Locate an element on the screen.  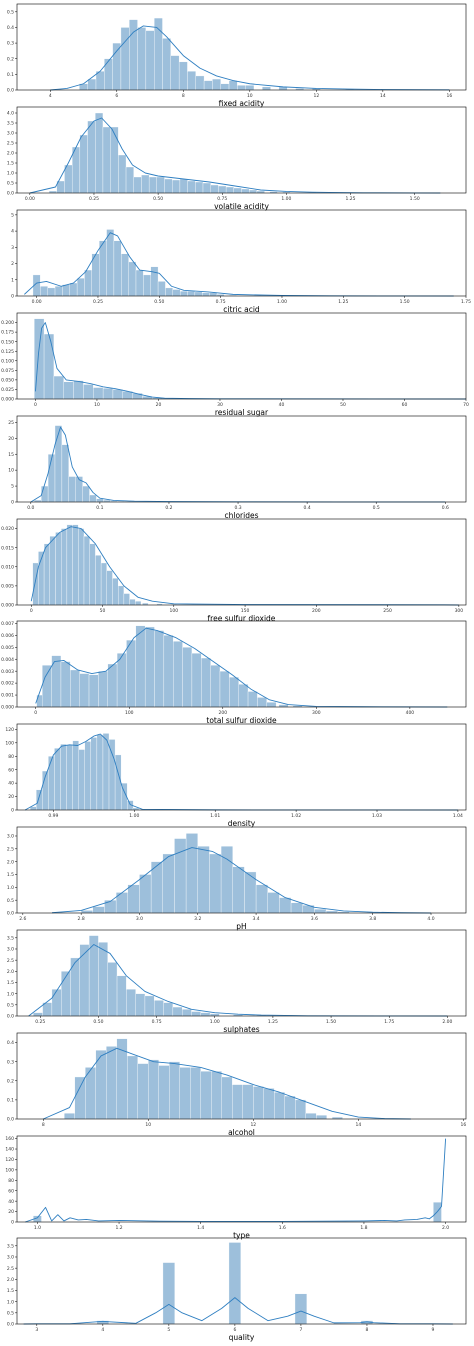
x-tick-label: 1.8 is located at coordinates (363, 1228).